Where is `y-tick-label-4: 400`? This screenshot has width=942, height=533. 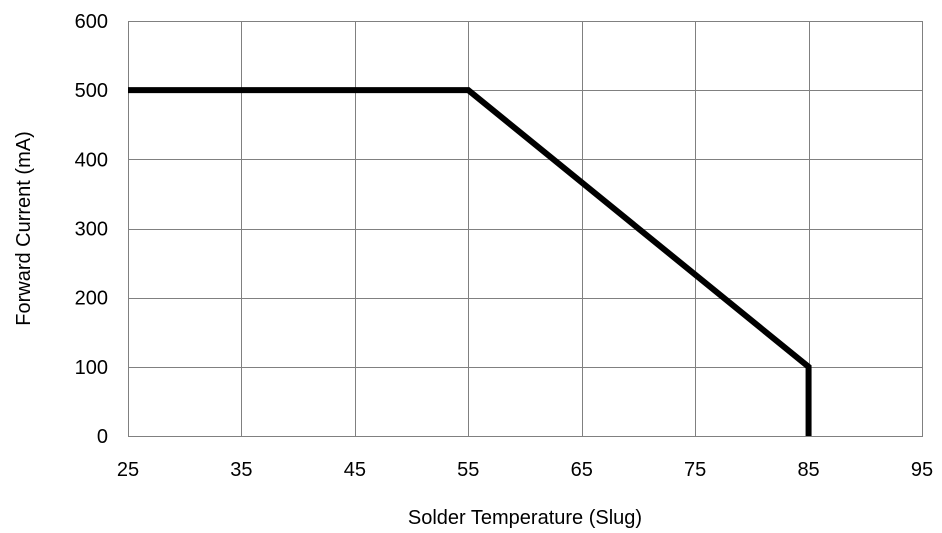
y-tick-label-4: 400 is located at coordinates (91, 160).